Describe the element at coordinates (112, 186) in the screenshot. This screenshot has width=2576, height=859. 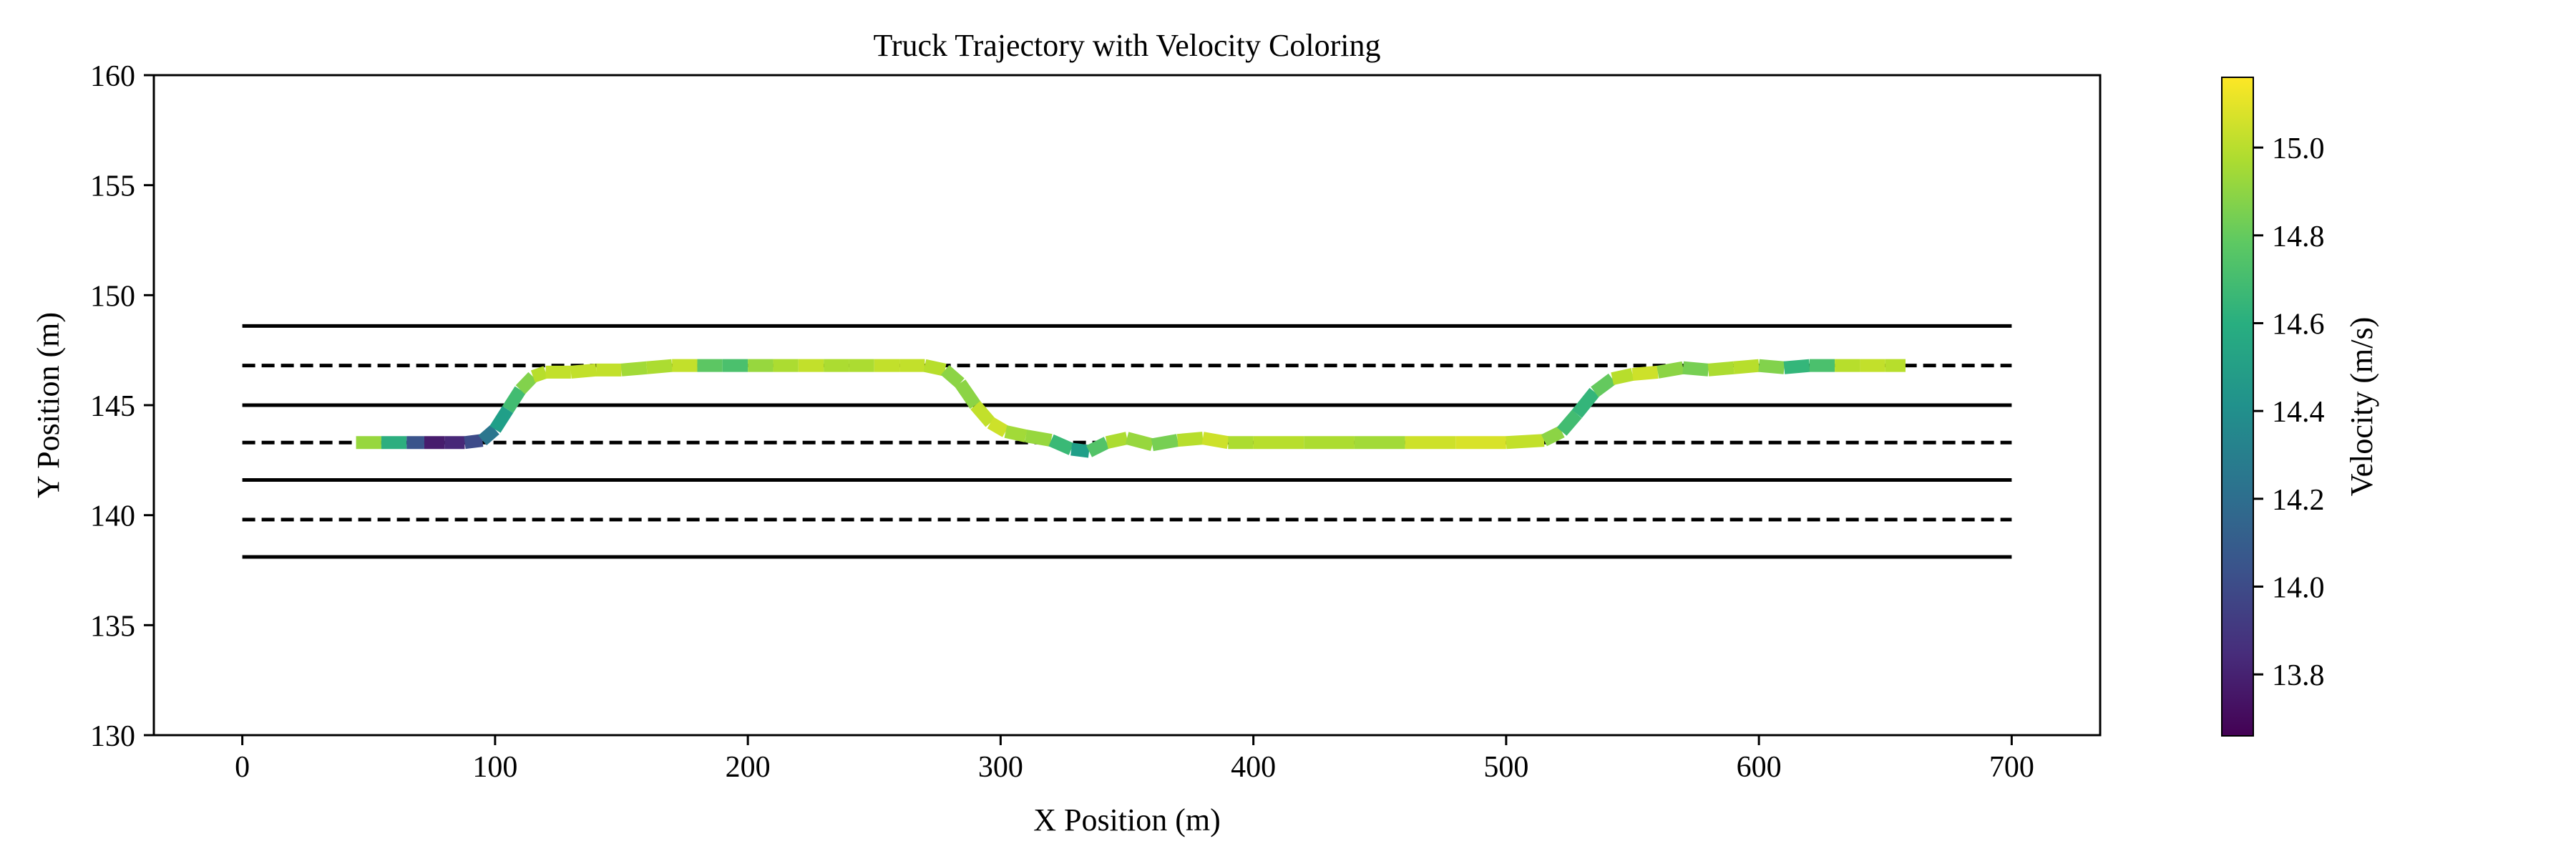
I see `y-tick-label: 155` at that location.